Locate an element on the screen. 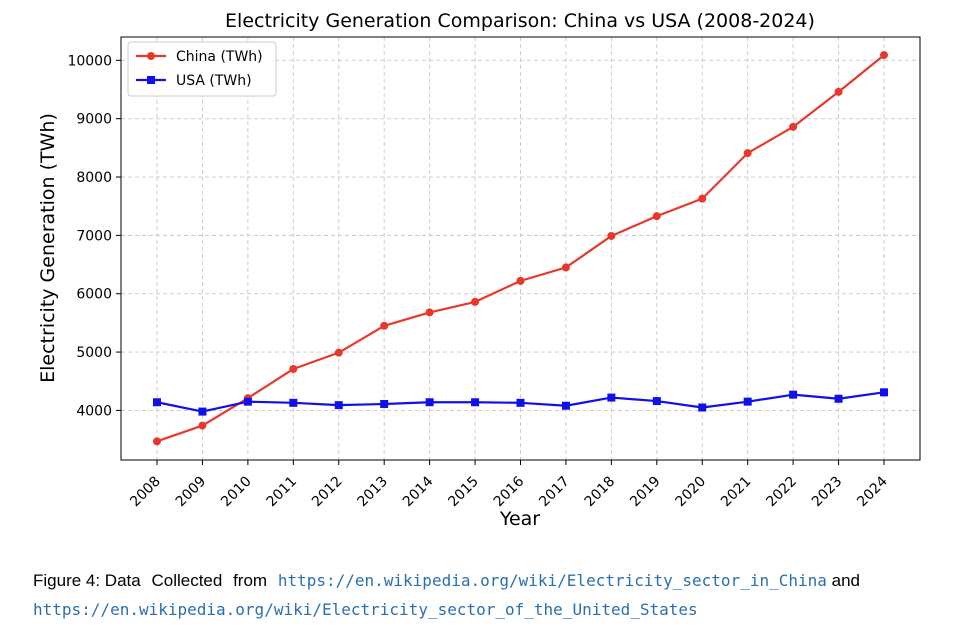  y-axis: 4000 5000 6000 7000 8000 9000 10000 is located at coordinates (94, 236).